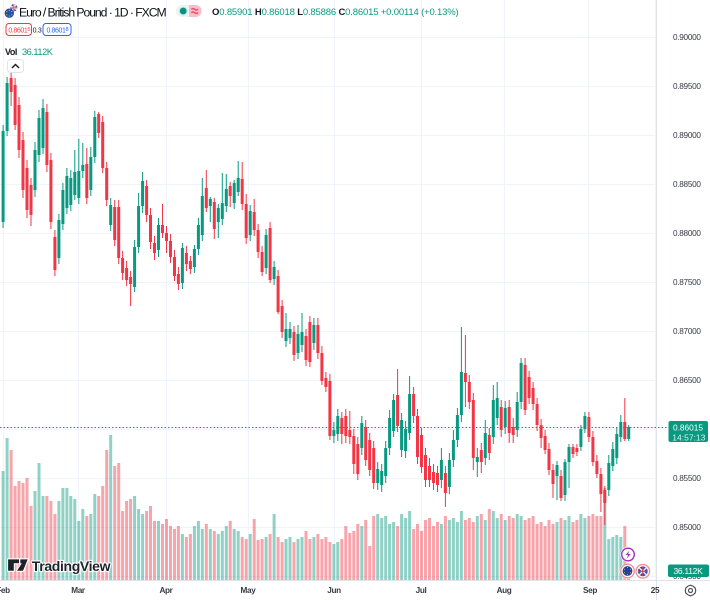  What do you see at coordinates (71, 566) in the screenshot?
I see `svg-text: TradingView` at bounding box center [71, 566].